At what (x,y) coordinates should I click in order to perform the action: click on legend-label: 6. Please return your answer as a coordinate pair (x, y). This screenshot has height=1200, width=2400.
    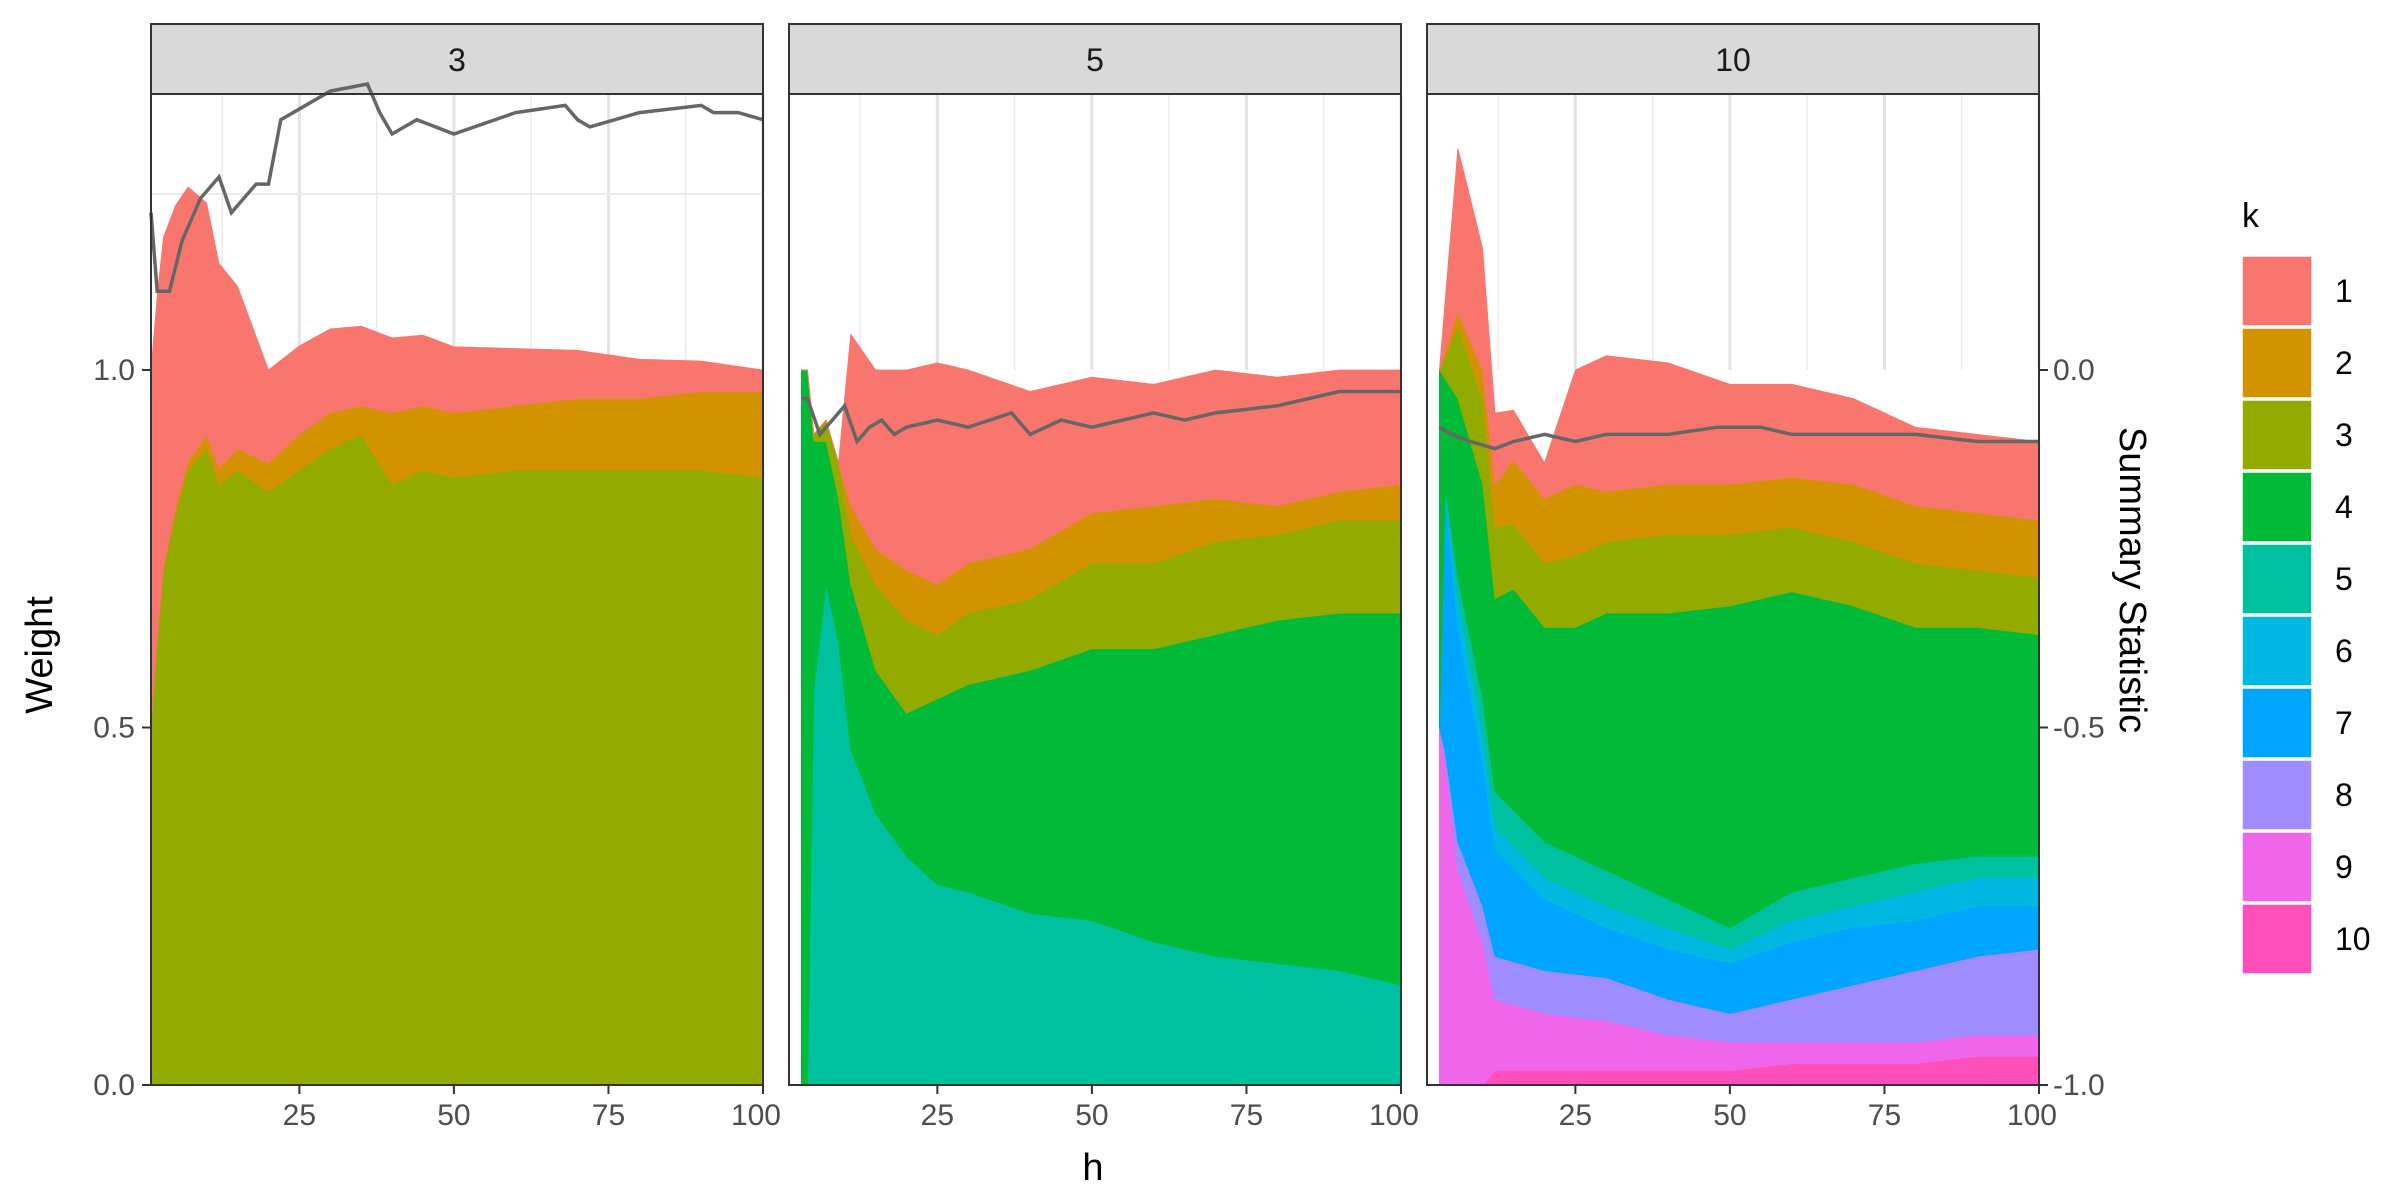
    Looking at the image, I should click on (2344, 651).